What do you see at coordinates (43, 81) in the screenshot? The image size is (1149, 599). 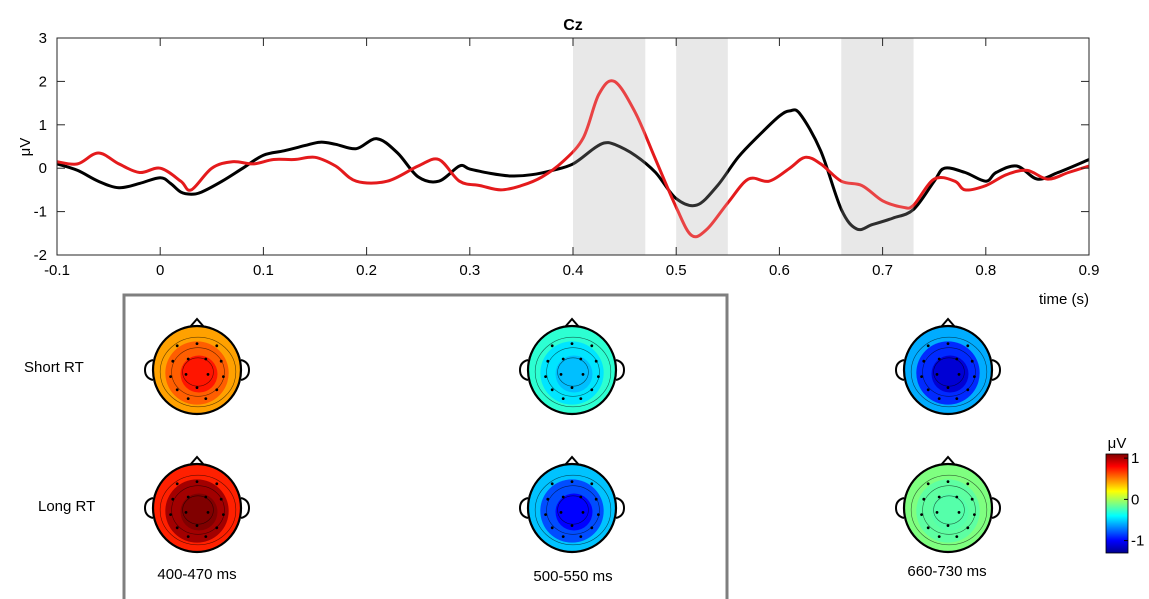 I see `y-tick-label: 2` at bounding box center [43, 81].